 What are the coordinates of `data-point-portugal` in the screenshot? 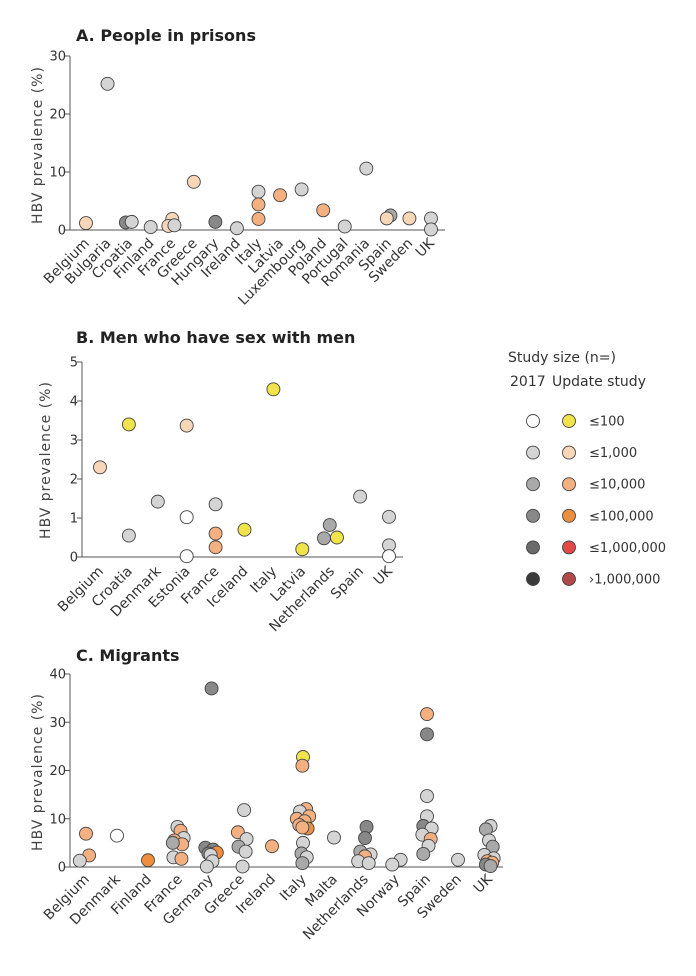 It's located at (344, 226).